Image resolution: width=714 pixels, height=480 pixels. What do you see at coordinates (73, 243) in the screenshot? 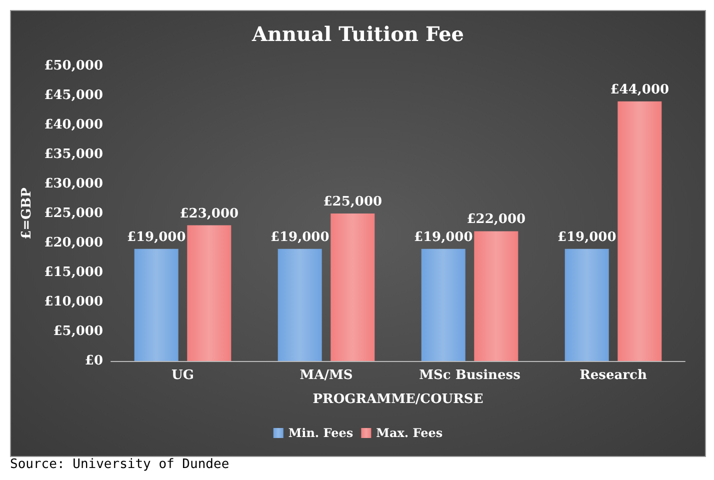
I see `y-tick-label: £20,000` at bounding box center [73, 243].